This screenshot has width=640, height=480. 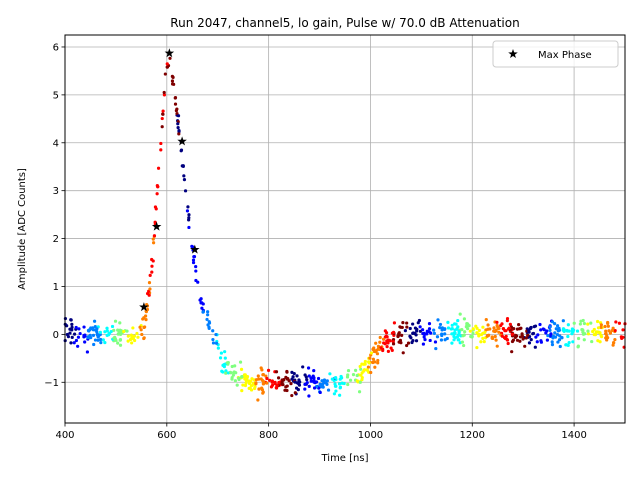 I want to click on max-phase-point, so click(x=169, y=53).